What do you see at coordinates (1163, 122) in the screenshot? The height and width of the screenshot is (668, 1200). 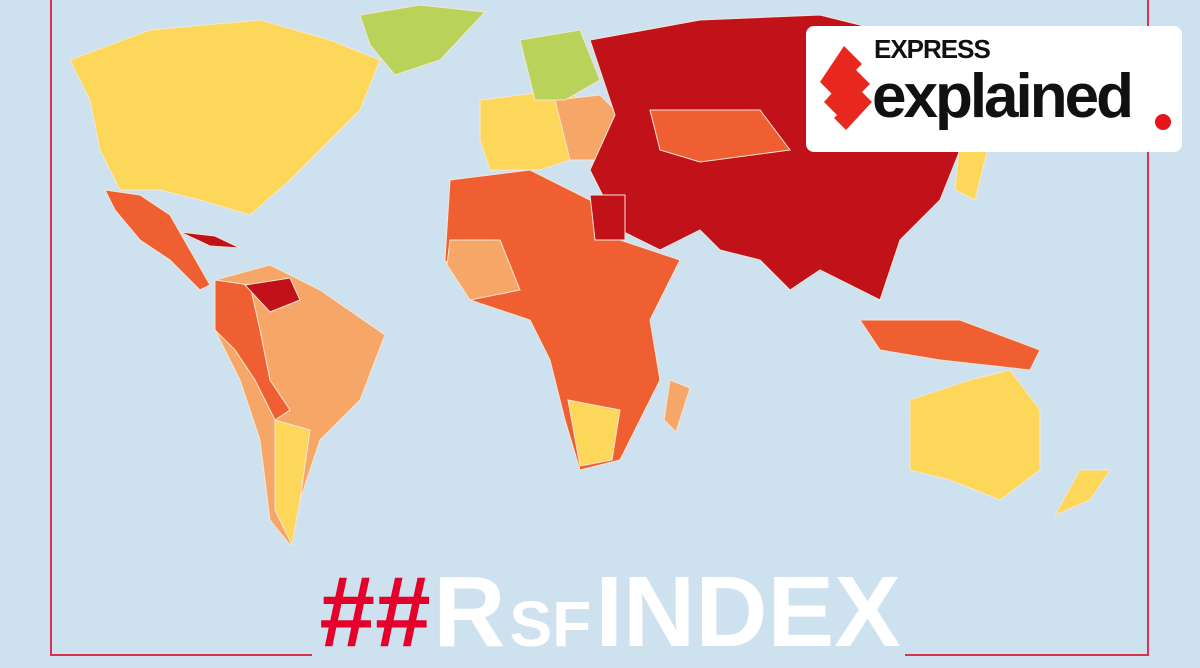 I see `brand-dot` at bounding box center [1163, 122].